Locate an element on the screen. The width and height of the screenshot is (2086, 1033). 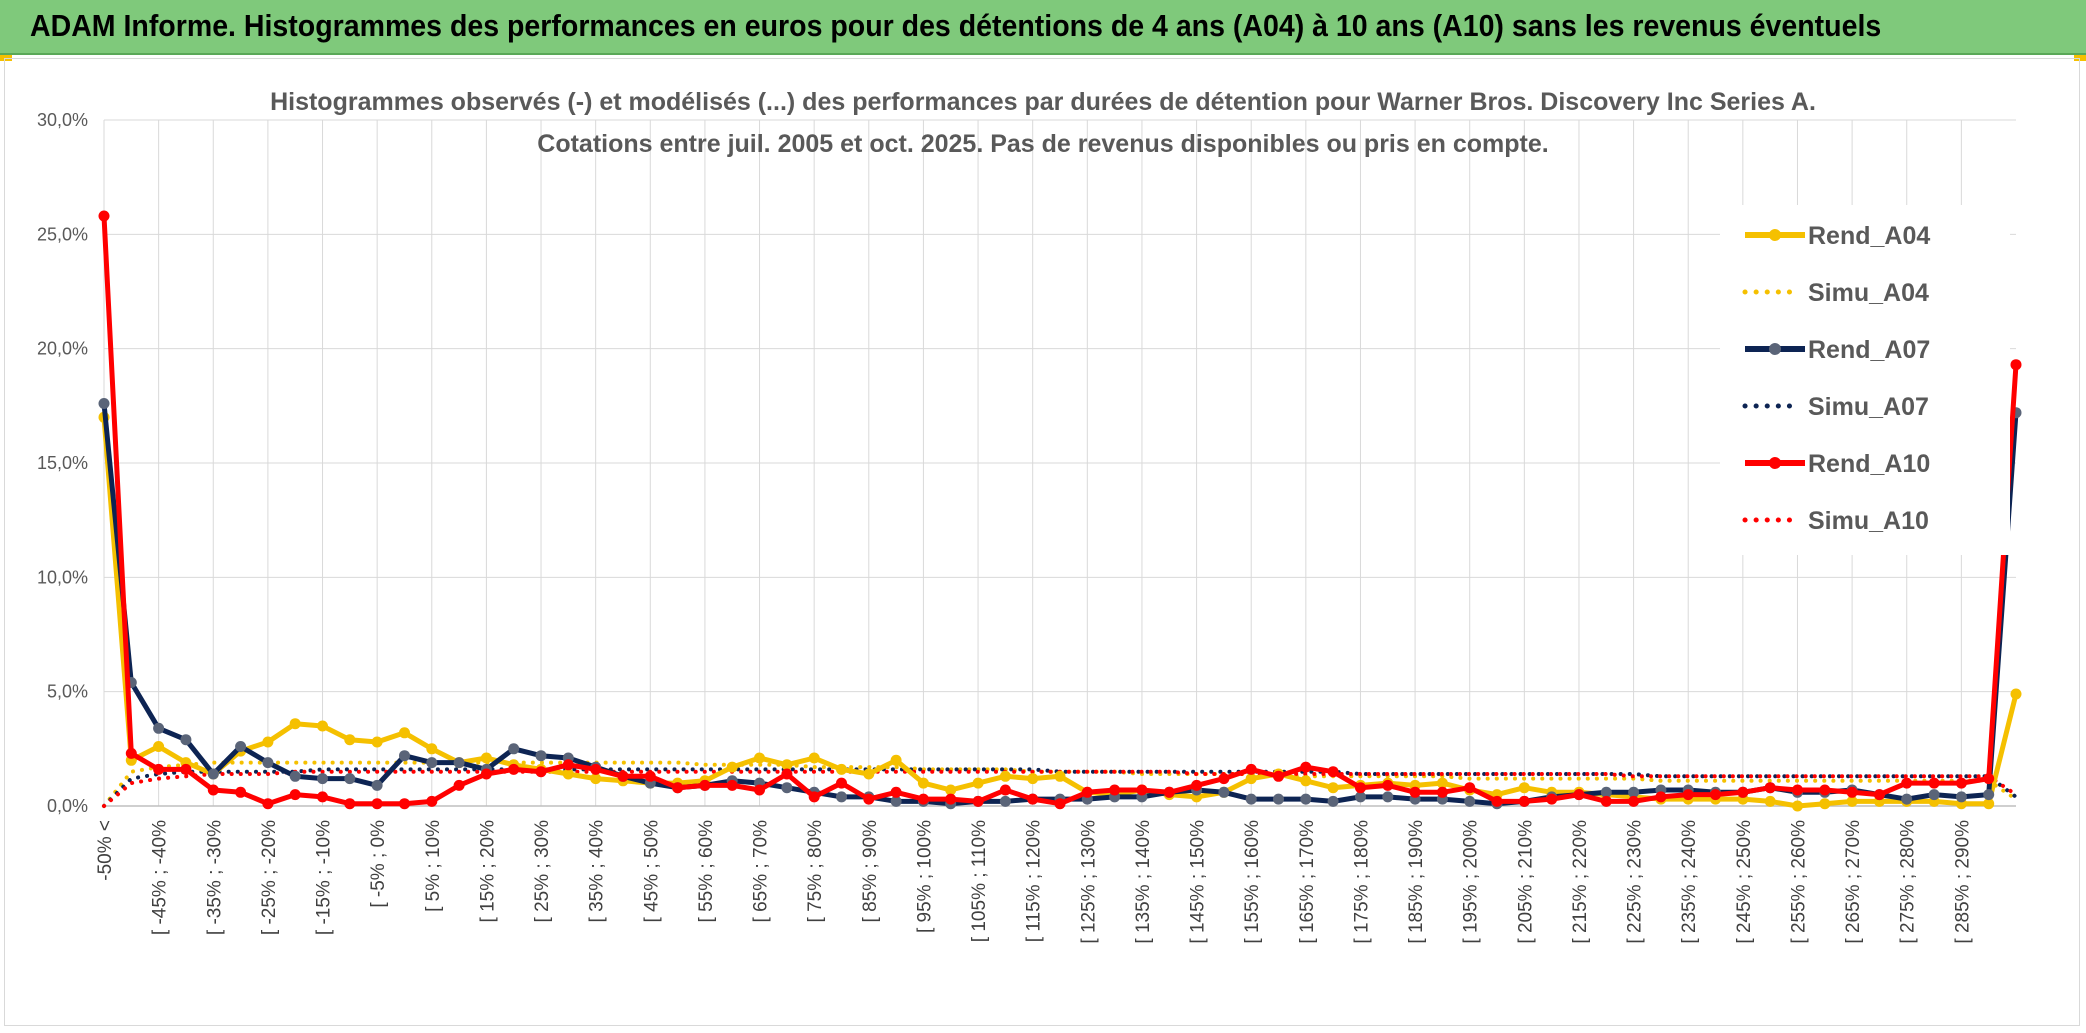
x-tick-label: [ 65% ; 70% is located at coordinates (761, 871).